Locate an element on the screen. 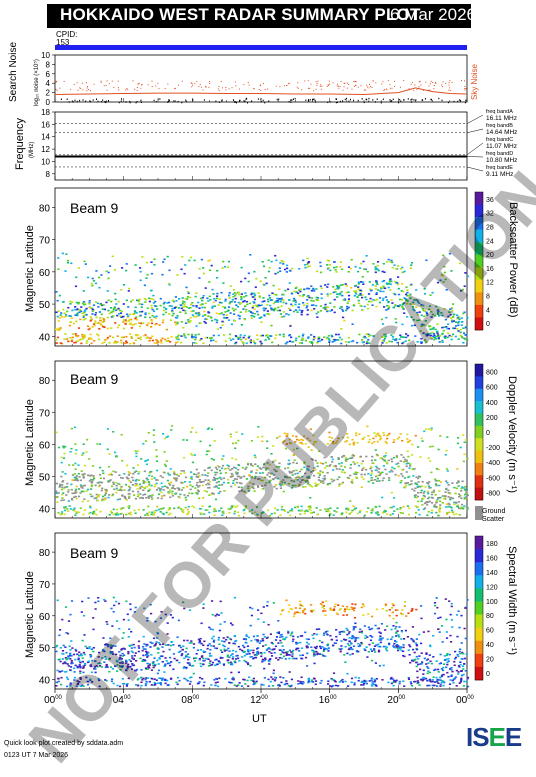 Image resolution: width=536 pixels, height=777 pixels. noise-ytick-label: 10 is located at coordinates (45, 55).